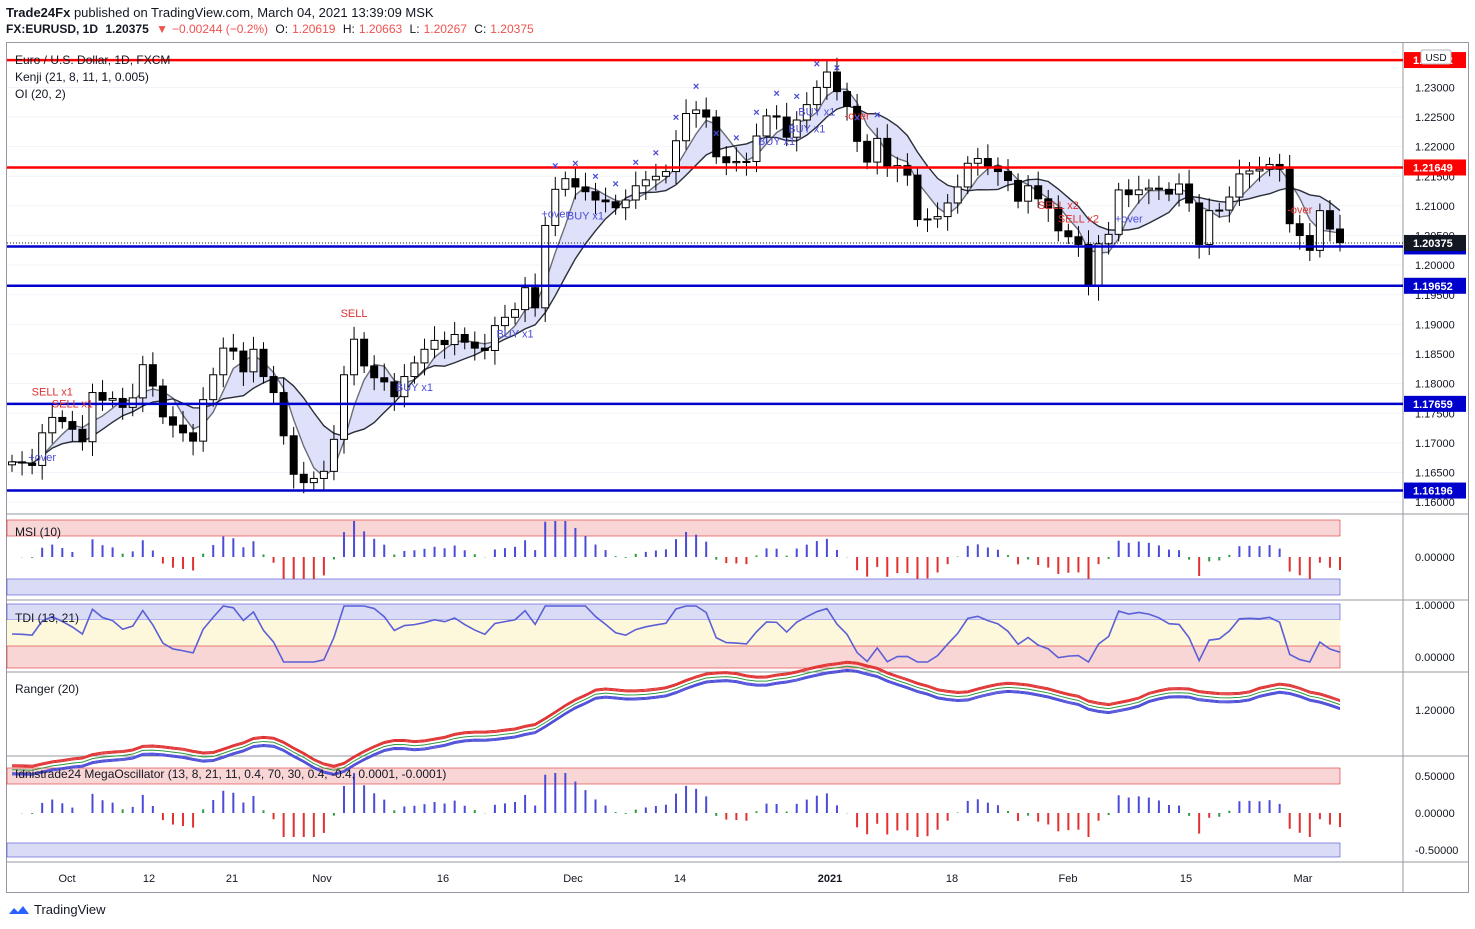  Describe the element at coordinates (380, 29) in the screenshot. I see `high-value: 1.20663` at that location.